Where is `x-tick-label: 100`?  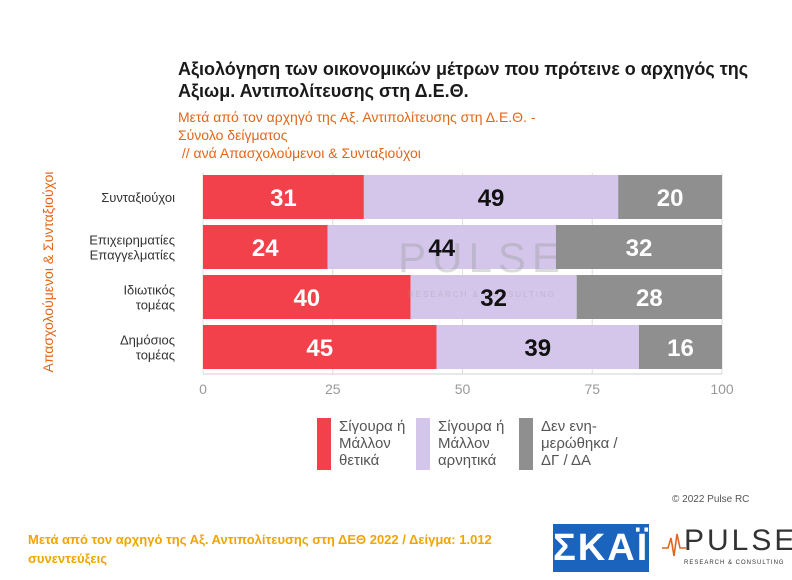 x-tick-label: 100 is located at coordinates (722, 389).